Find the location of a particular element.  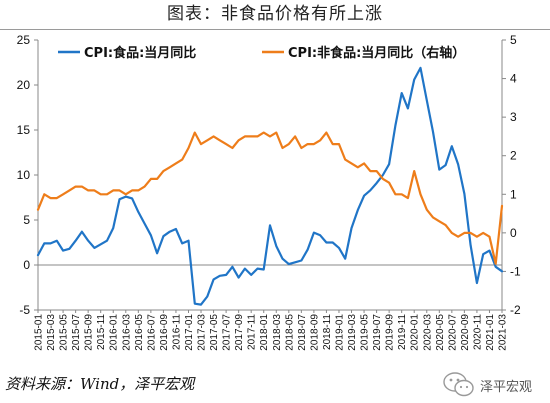

x-tick-label: 2020-11 is located at coordinates (477, 332).